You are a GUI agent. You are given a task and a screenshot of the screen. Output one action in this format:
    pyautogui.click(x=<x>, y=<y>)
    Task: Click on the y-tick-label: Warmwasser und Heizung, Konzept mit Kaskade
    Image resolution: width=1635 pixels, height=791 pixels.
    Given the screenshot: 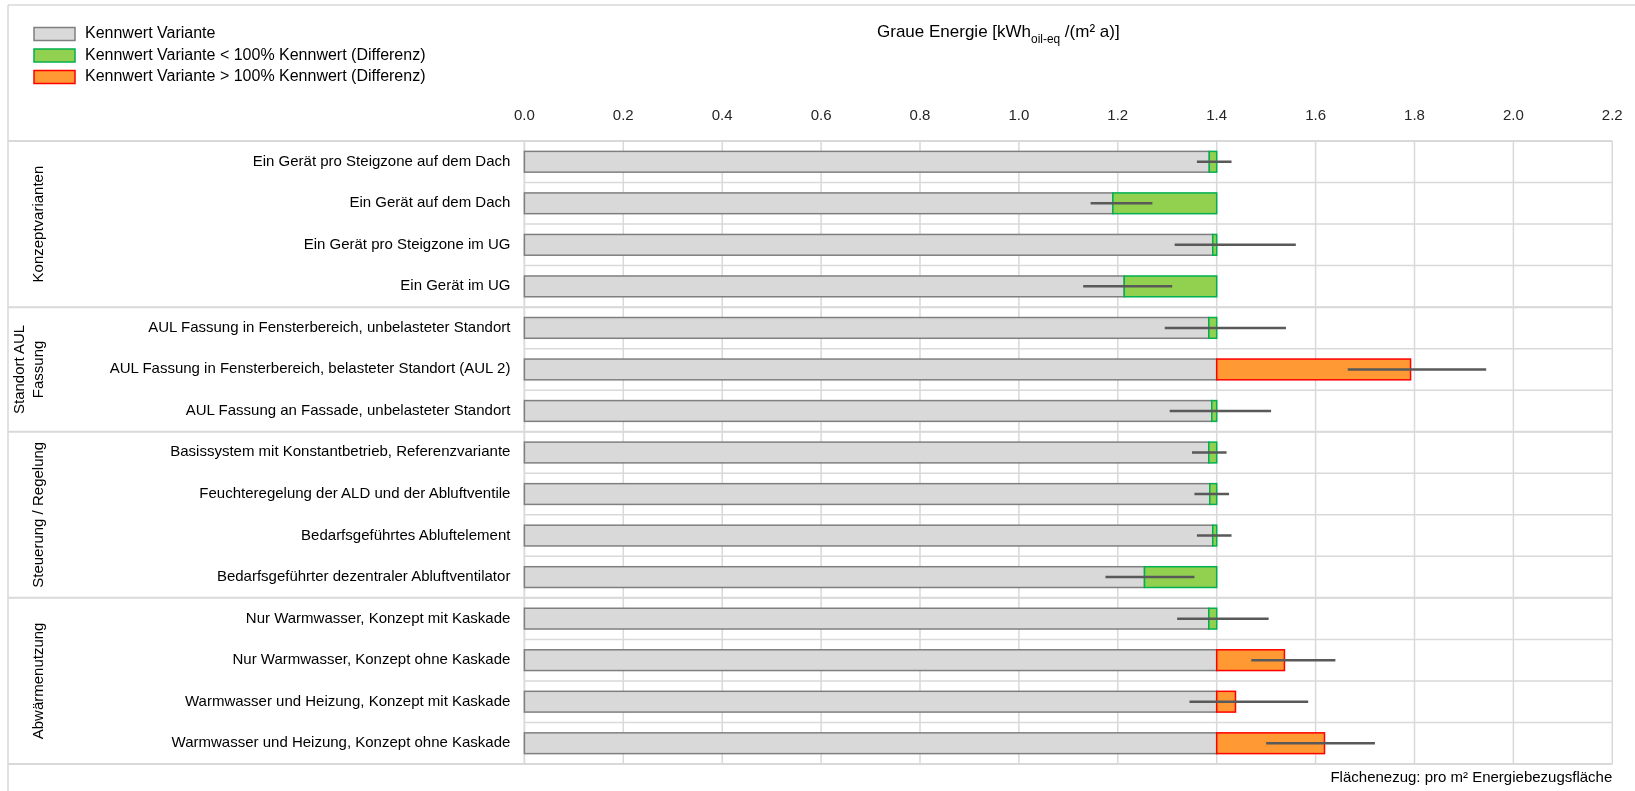 What is the action you would take?
    pyautogui.click(x=347, y=700)
    